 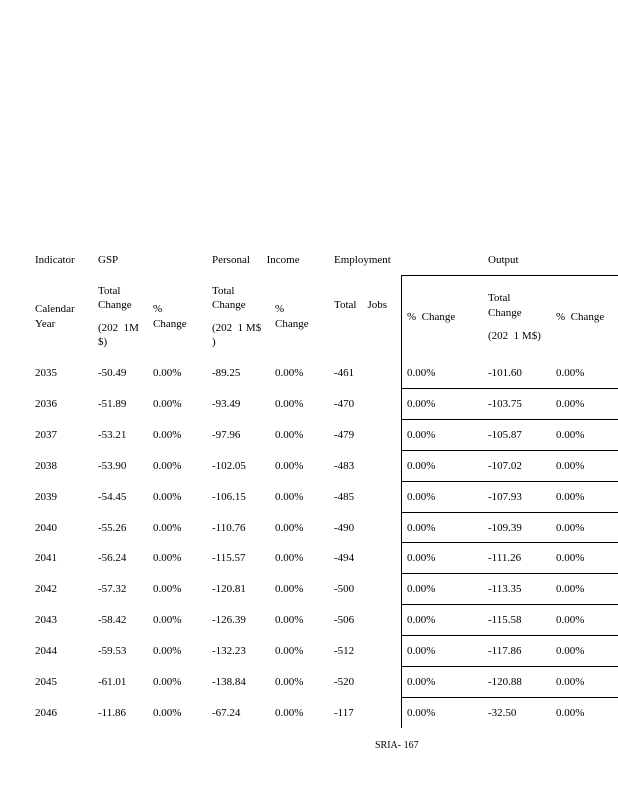 I want to click on table-cell: -93.49, so click(x=226, y=403).